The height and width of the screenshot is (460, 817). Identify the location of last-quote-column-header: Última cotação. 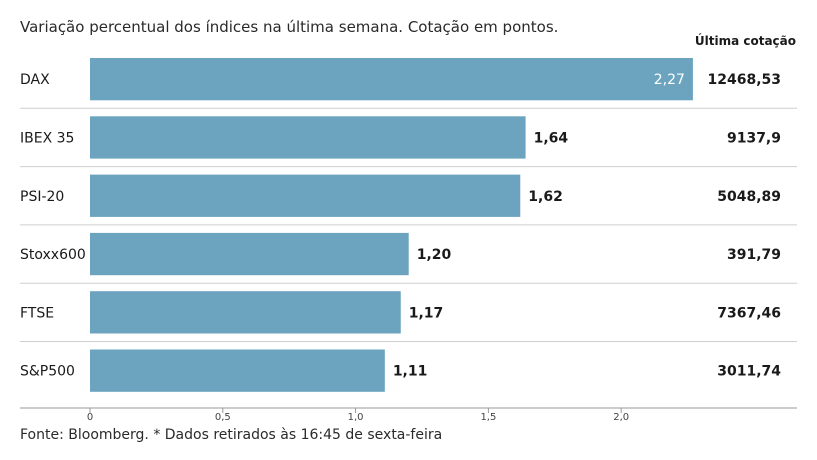
(745, 41).